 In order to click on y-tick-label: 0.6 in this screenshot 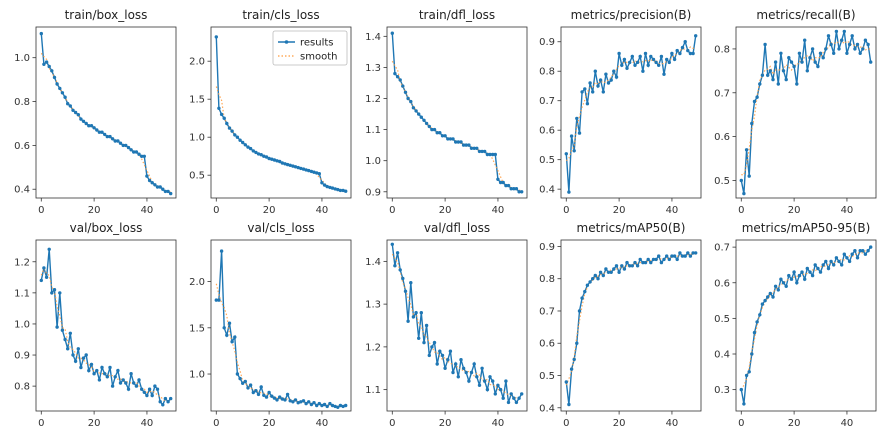, I will do `click(722, 137)`.